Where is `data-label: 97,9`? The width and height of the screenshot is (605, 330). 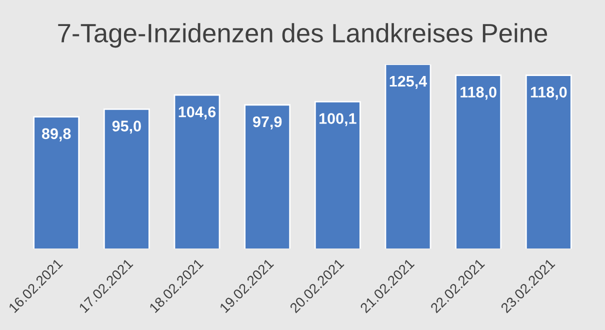 data-label: 97,9 is located at coordinates (267, 123).